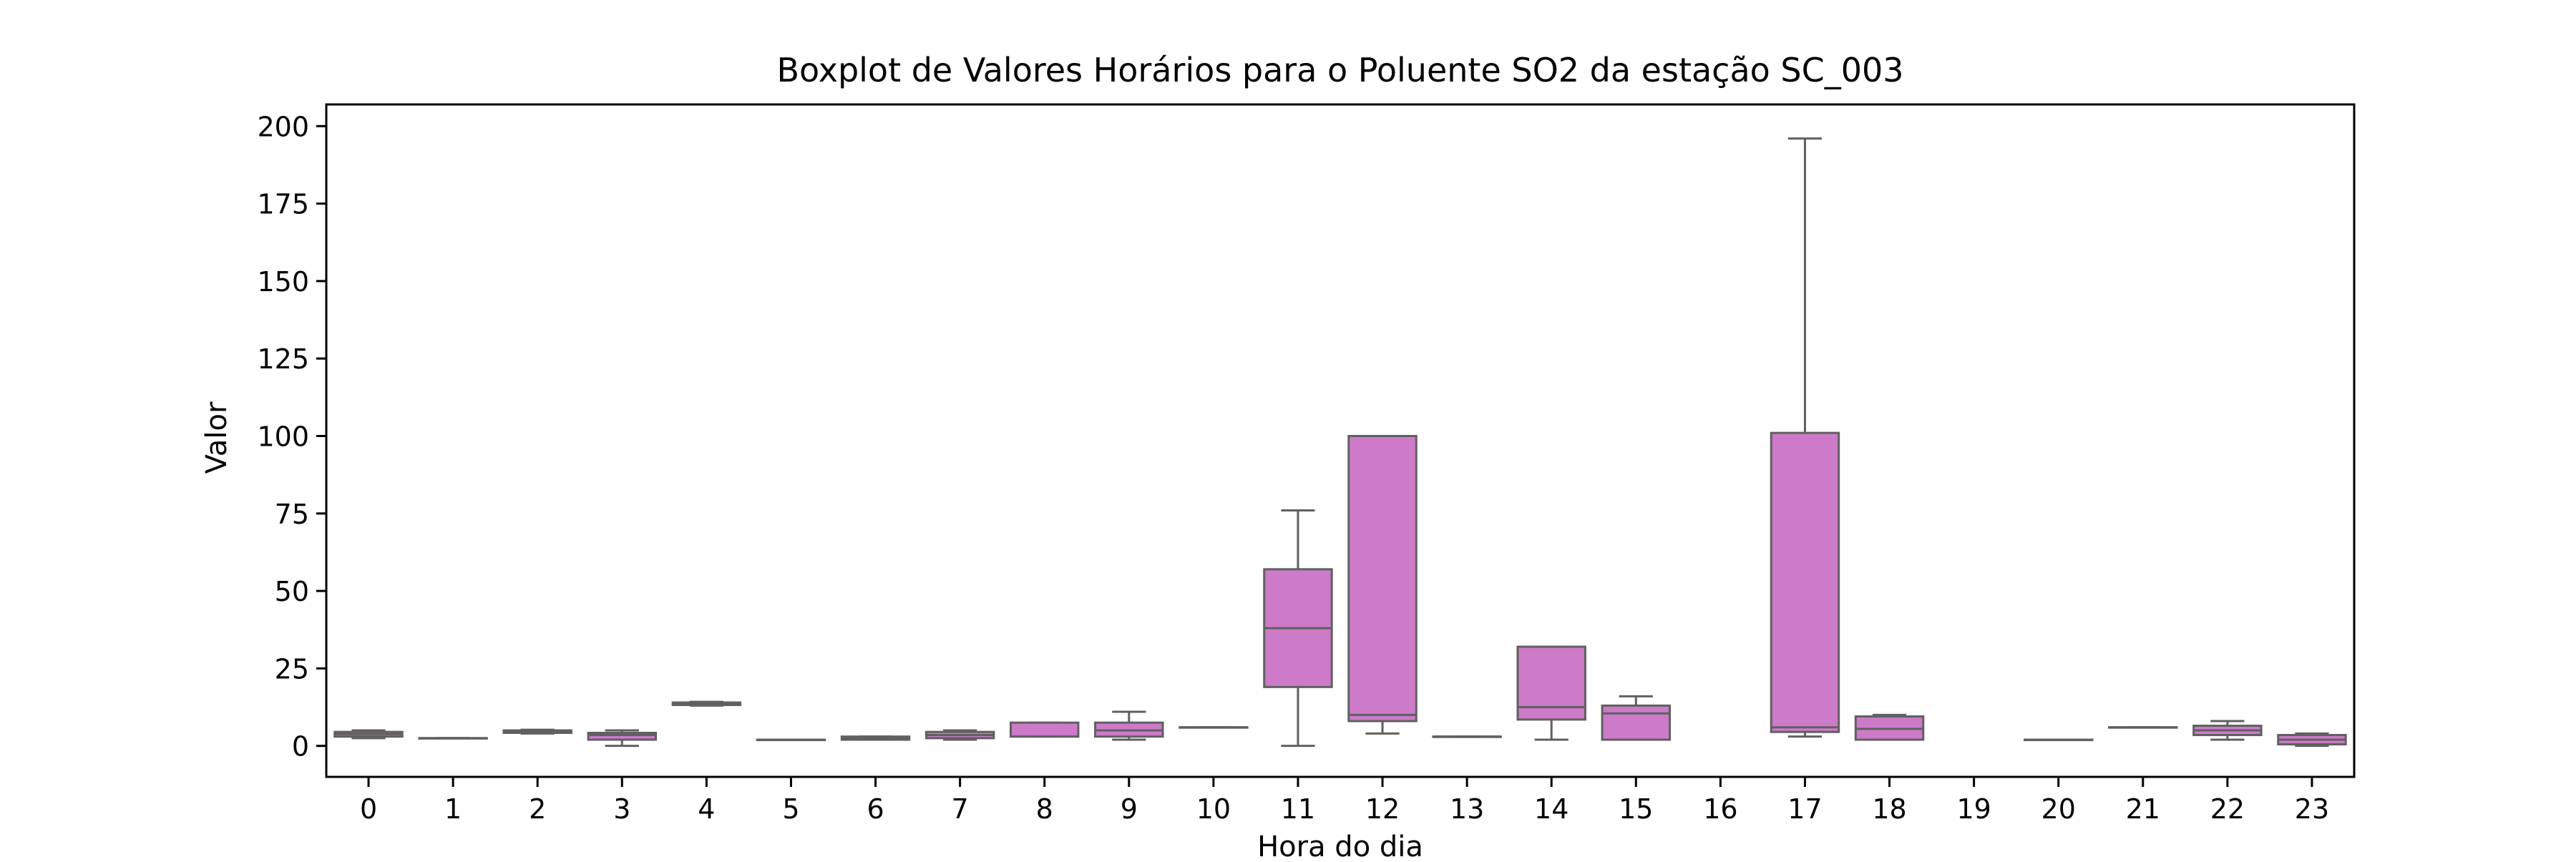 The width and height of the screenshot is (2576, 862). What do you see at coordinates (292, 669) in the screenshot?
I see `y-tick-label: 25` at bounding box center [292, 669].